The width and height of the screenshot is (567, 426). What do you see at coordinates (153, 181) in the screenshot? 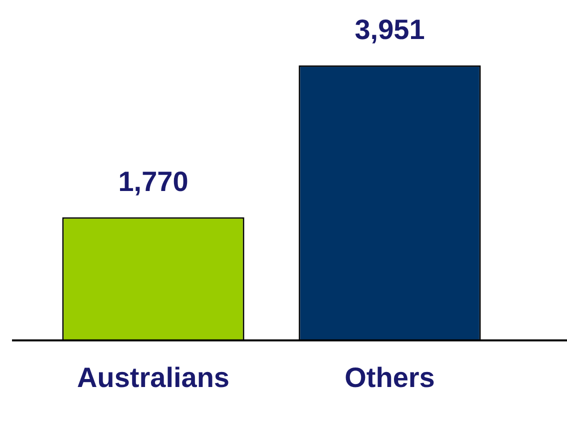
I see `data-label: 1,770` at bounding box center [153, 181].